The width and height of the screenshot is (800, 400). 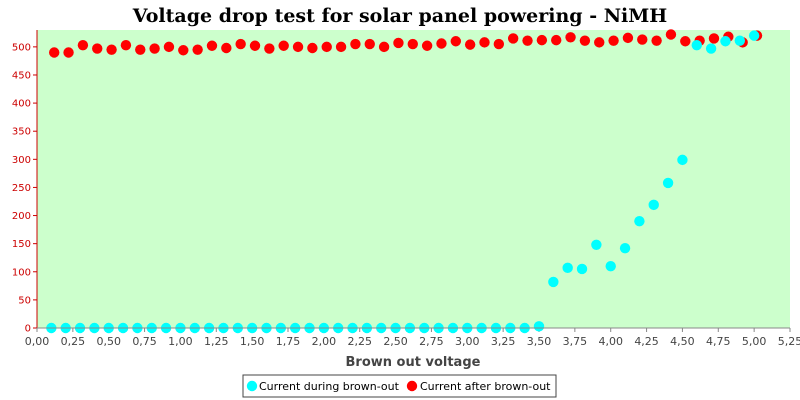 I want to click on x-tick-label: 0,25, so click(x=73, y=341).